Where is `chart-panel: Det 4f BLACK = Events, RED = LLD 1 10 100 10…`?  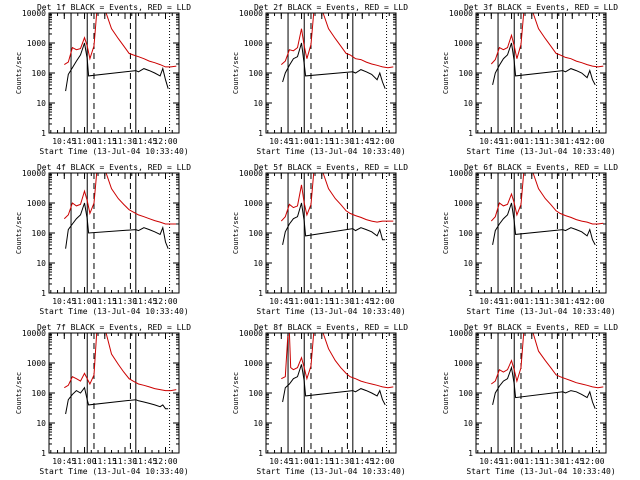 chart-panel: Det 4f BLACK = Events, RED = LLD 1 10 100 10… is located at coordinates (103, 239).